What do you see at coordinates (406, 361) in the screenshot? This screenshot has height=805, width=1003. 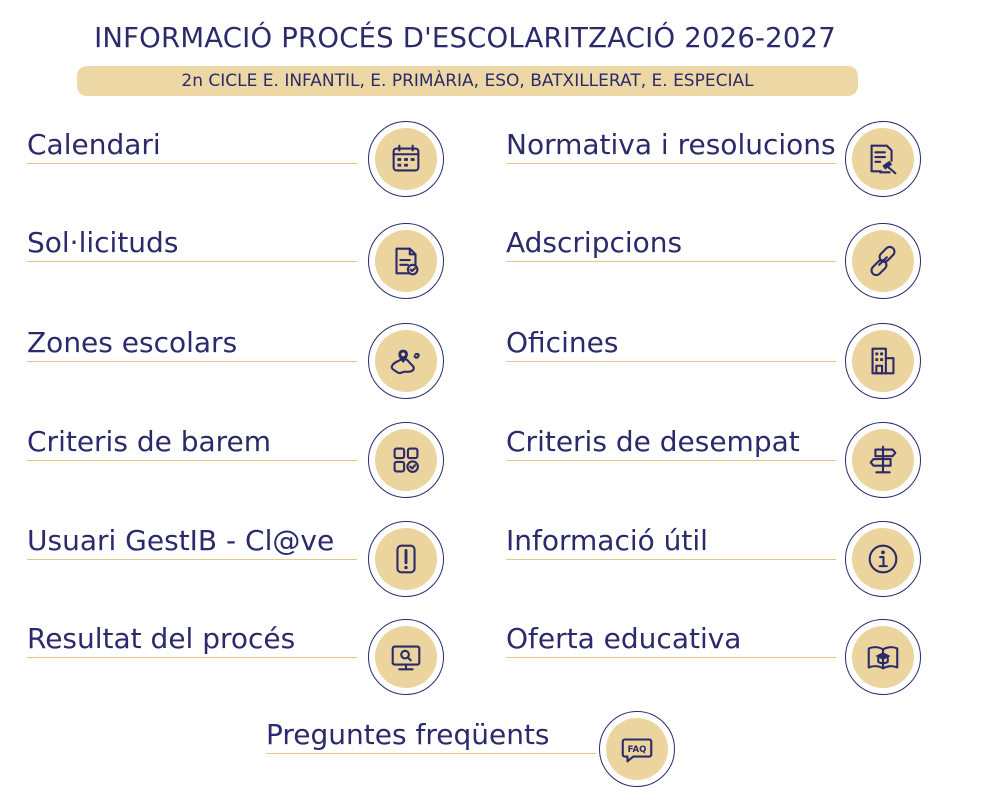 I see `map-pin-icon` at bounding box center [406, 361].